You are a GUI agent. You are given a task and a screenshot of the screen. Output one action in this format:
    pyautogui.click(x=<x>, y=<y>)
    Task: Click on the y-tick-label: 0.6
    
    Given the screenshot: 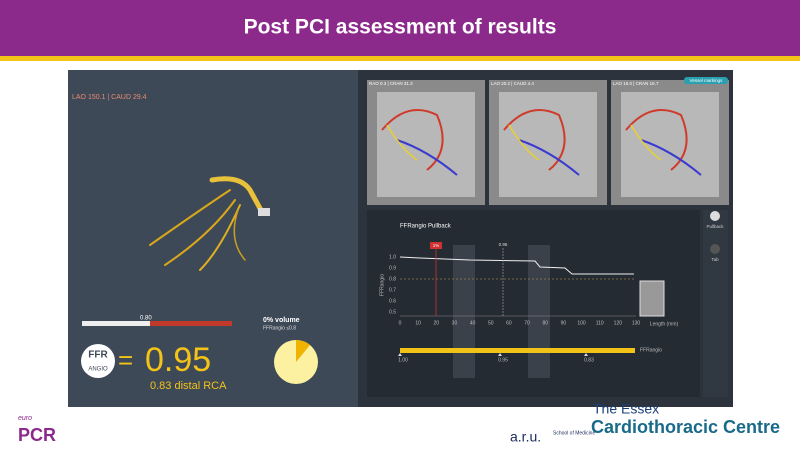 What is the action you would take?
    pyautogui.click(x=392, y=301)
    